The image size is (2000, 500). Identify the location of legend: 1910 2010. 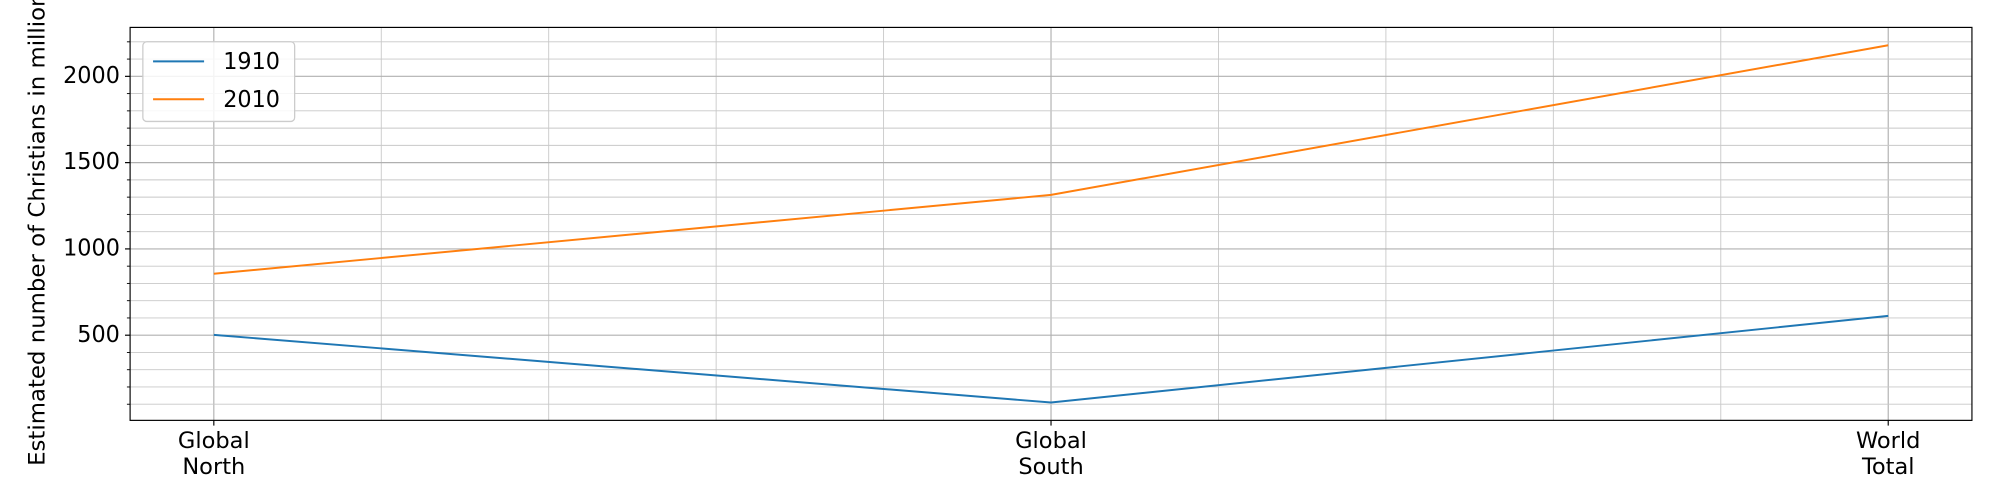
(219, 82).